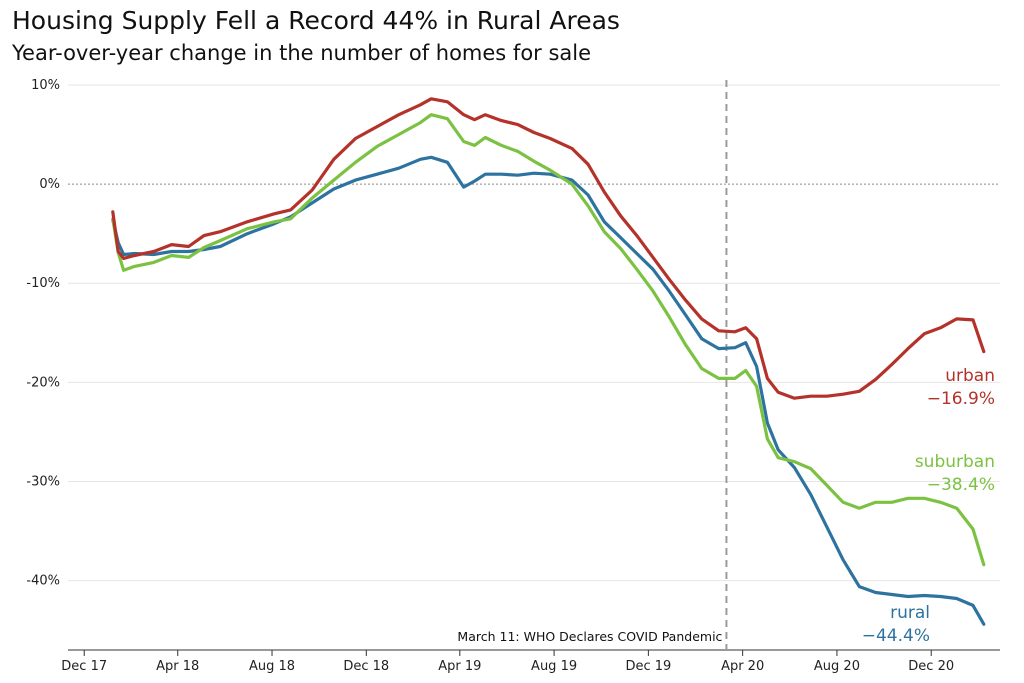 The width and height of the screenshot is (1024, 683). I want to click on series-name-rural: rural, so click(910, 613).